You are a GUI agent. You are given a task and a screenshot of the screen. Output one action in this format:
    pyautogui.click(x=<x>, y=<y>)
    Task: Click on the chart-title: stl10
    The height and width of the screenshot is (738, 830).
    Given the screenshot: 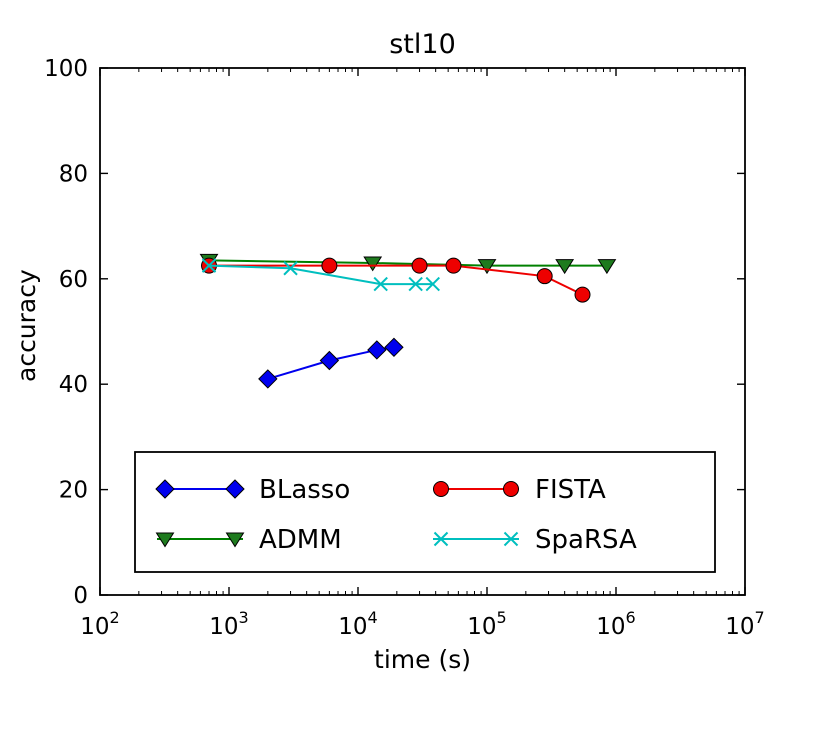 What is the action you would take?
    pyautogui.click(x=422, y=44)
    